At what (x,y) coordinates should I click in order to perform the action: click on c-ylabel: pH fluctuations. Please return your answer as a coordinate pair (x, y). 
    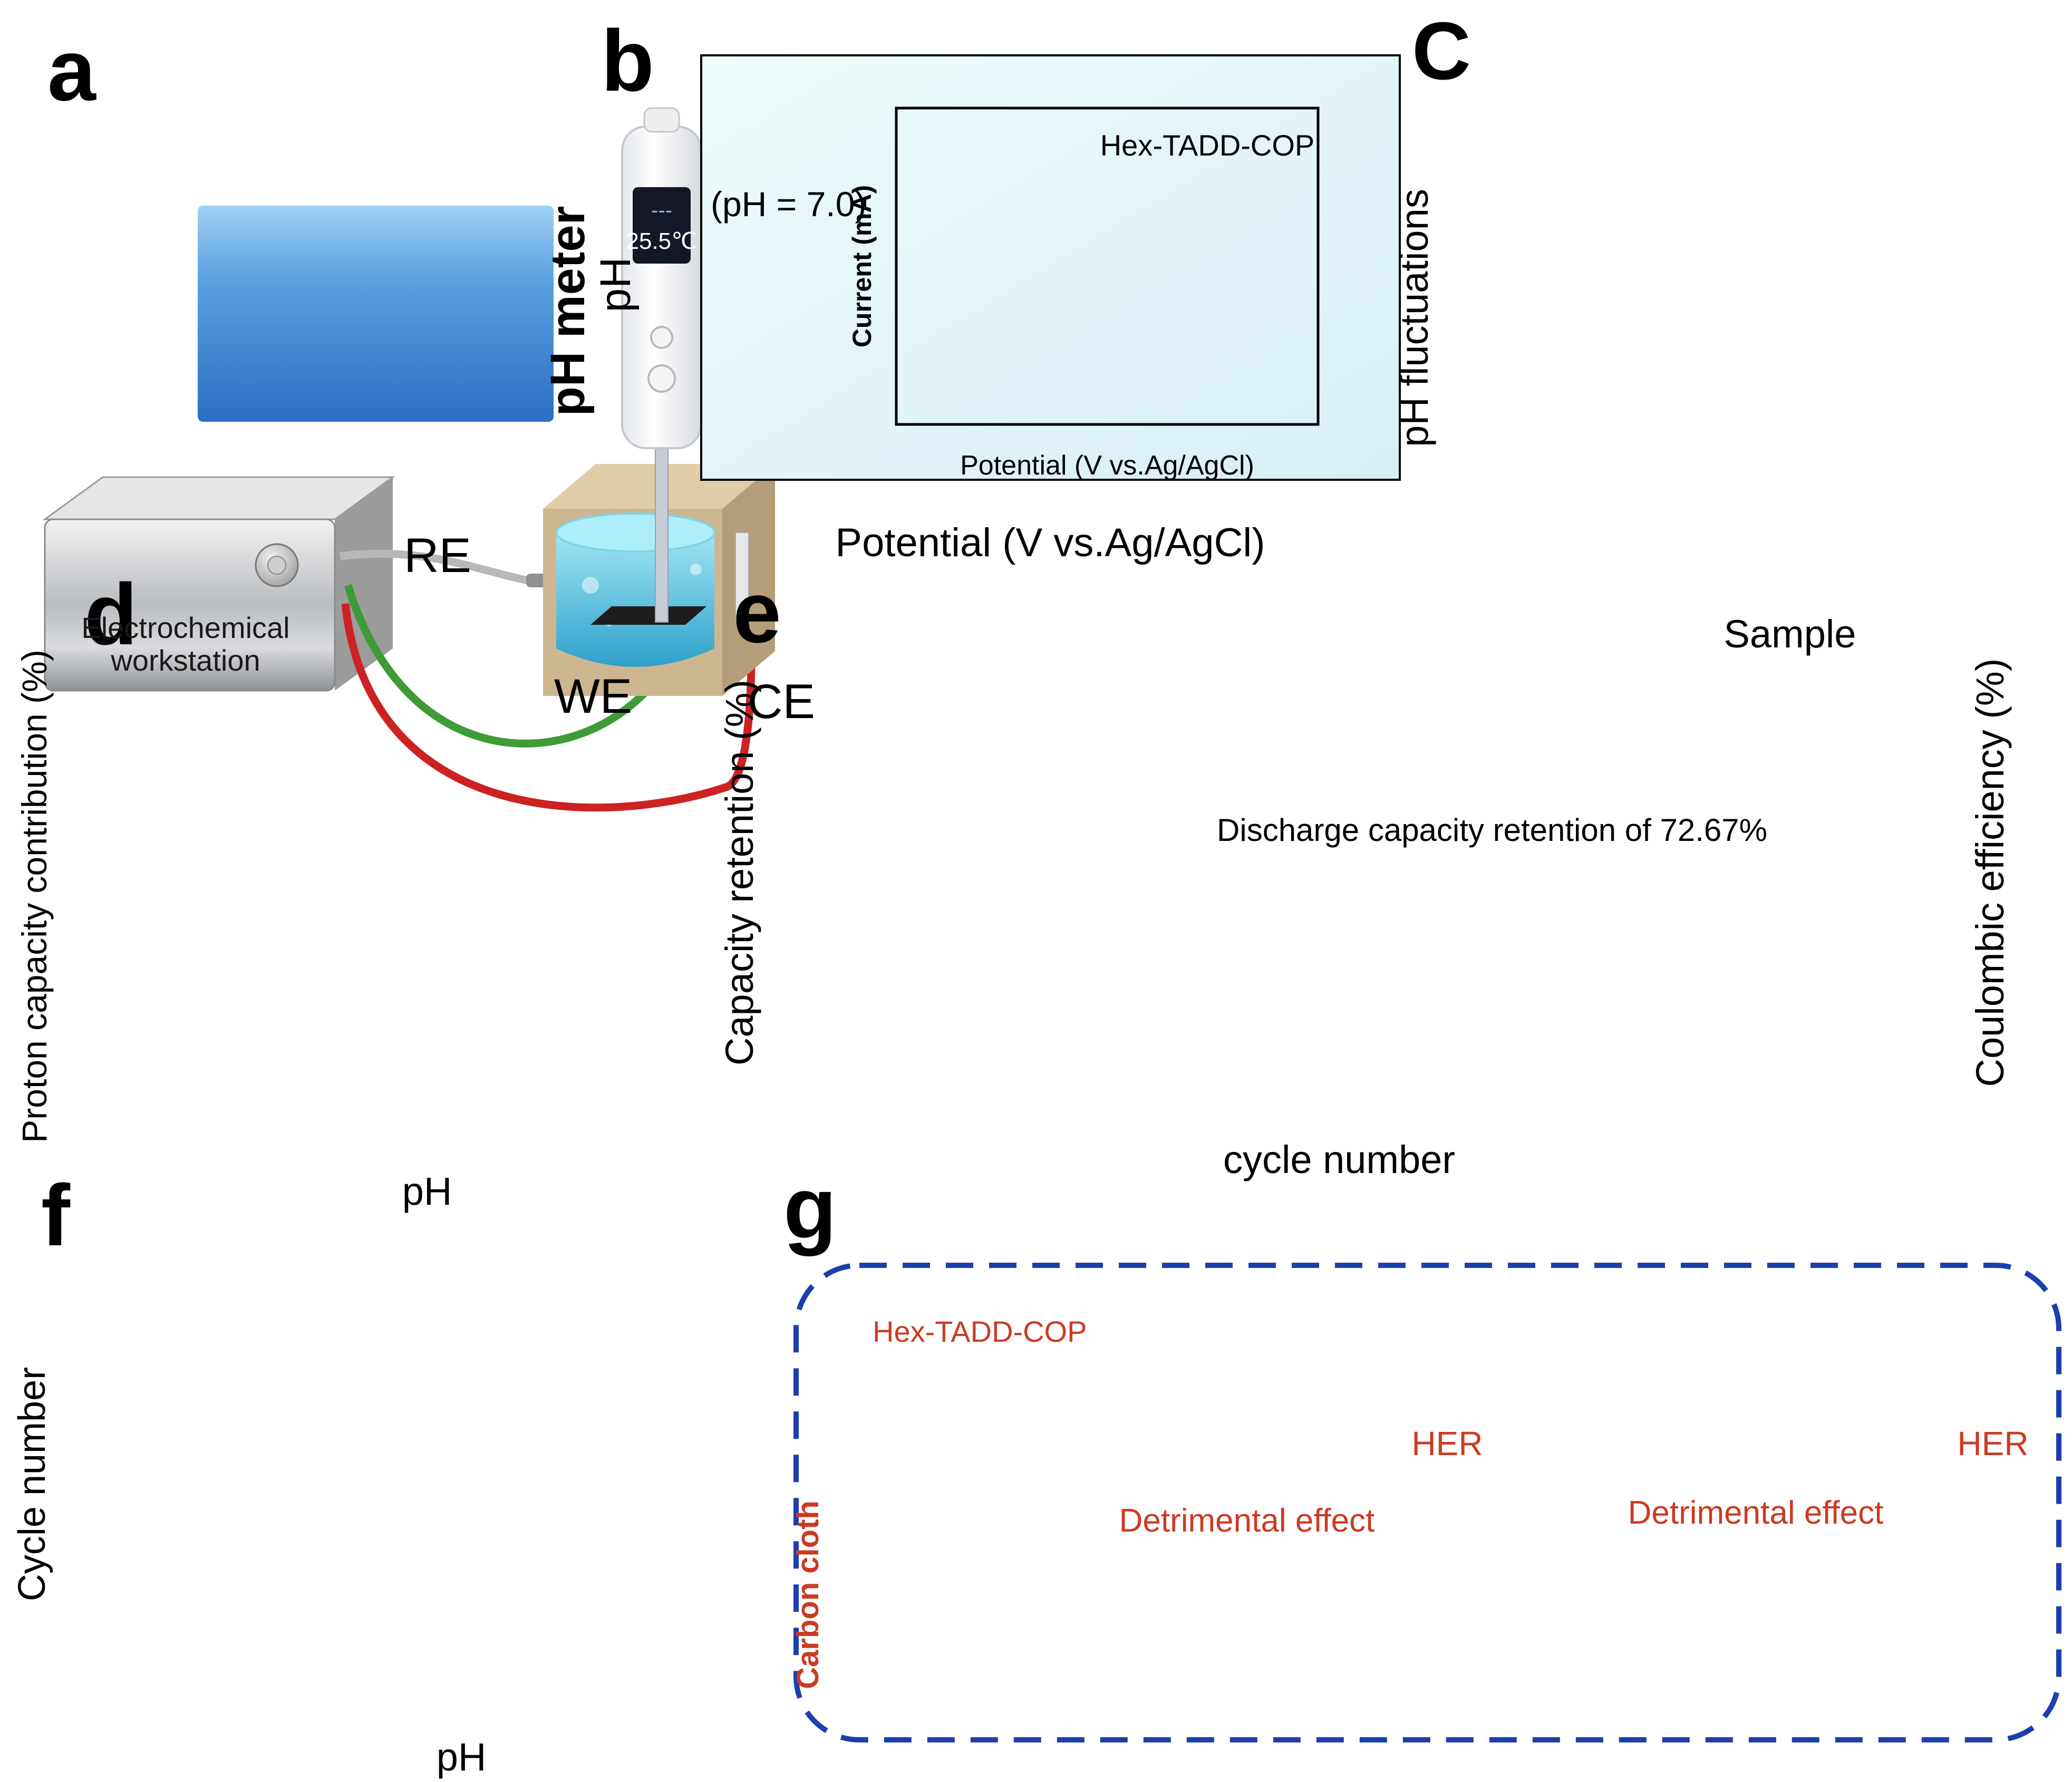
    Looking at the image, I should click on (1414, 318).